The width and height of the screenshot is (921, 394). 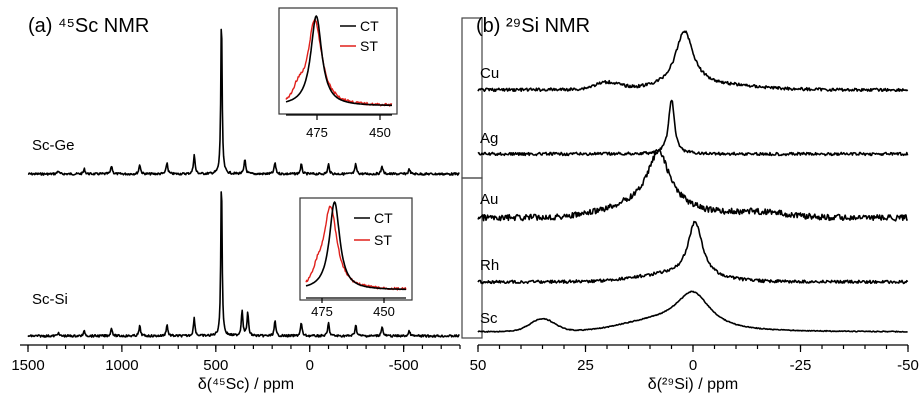 I want to click on label-au: Au, so click(x=489, y=199).